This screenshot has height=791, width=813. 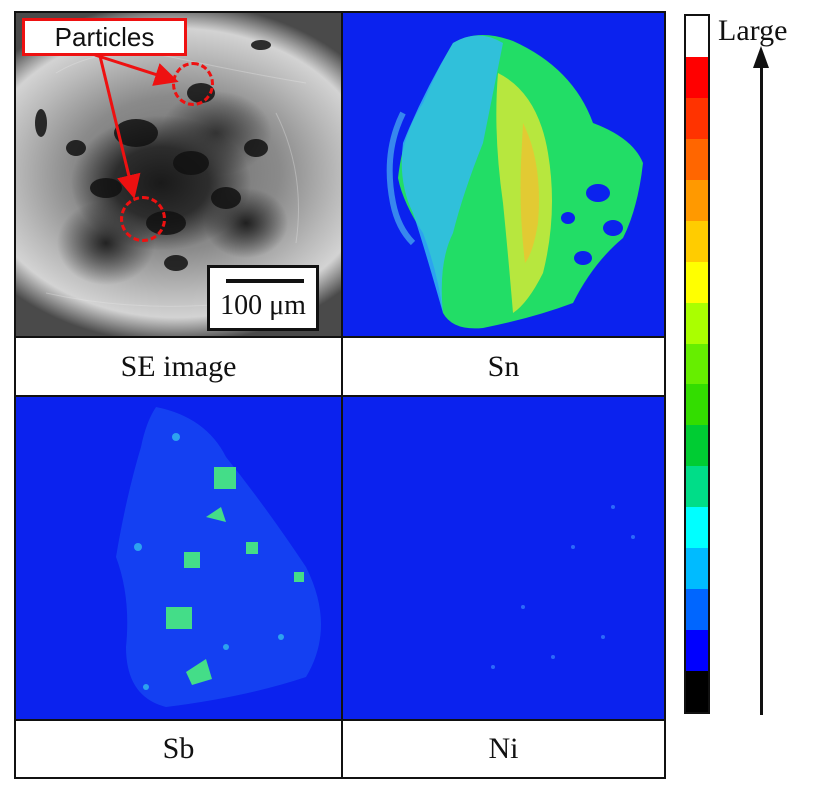 I want to click on sb-label: Sb, so click(x=178, y=749).